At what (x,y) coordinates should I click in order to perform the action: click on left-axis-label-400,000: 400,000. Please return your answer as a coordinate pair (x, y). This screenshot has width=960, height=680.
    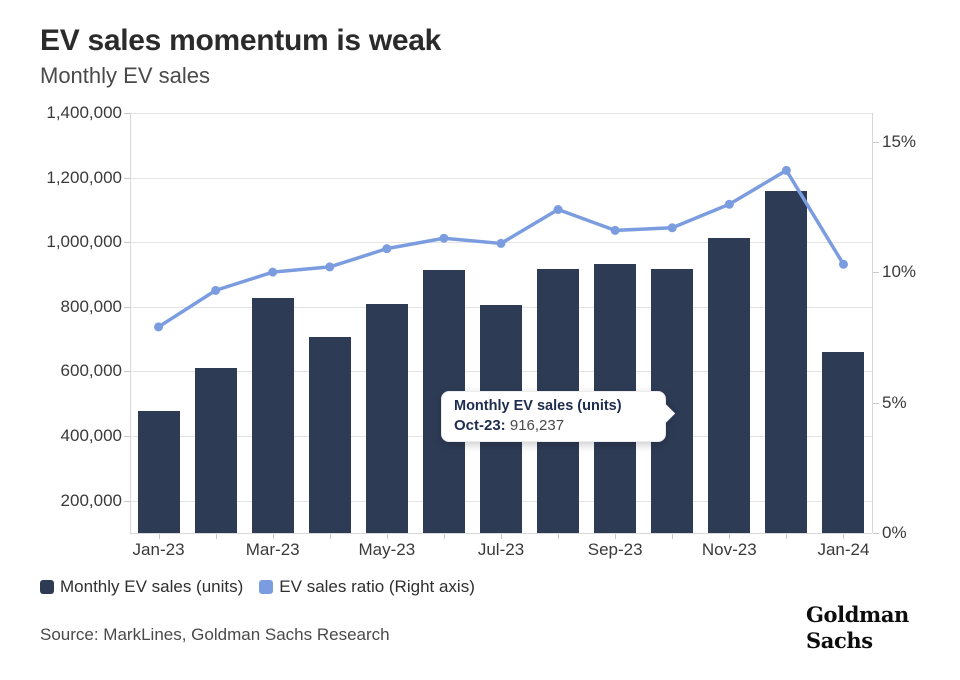
    Looking at the image, I should click on (91, 436).